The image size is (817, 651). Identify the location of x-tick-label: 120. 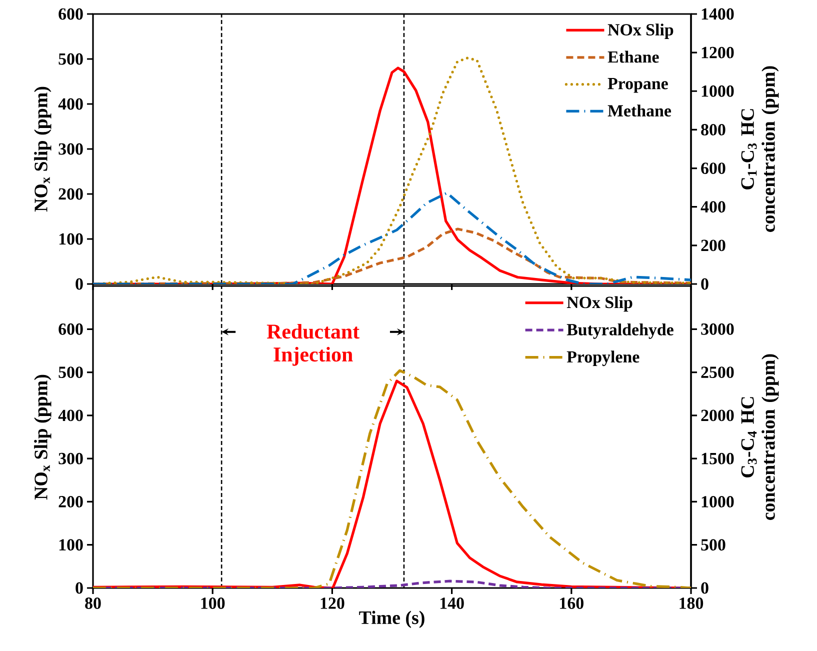
(332, 603).